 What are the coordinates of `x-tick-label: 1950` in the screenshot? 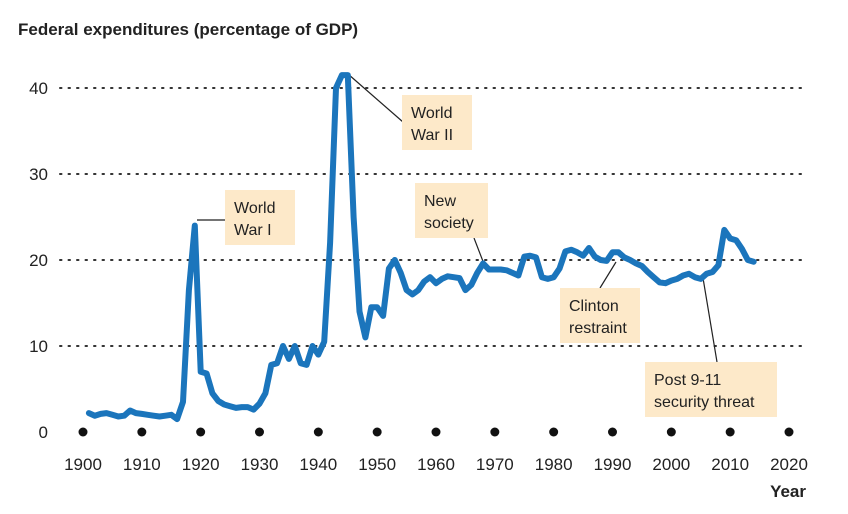 It's located at (377, 464).